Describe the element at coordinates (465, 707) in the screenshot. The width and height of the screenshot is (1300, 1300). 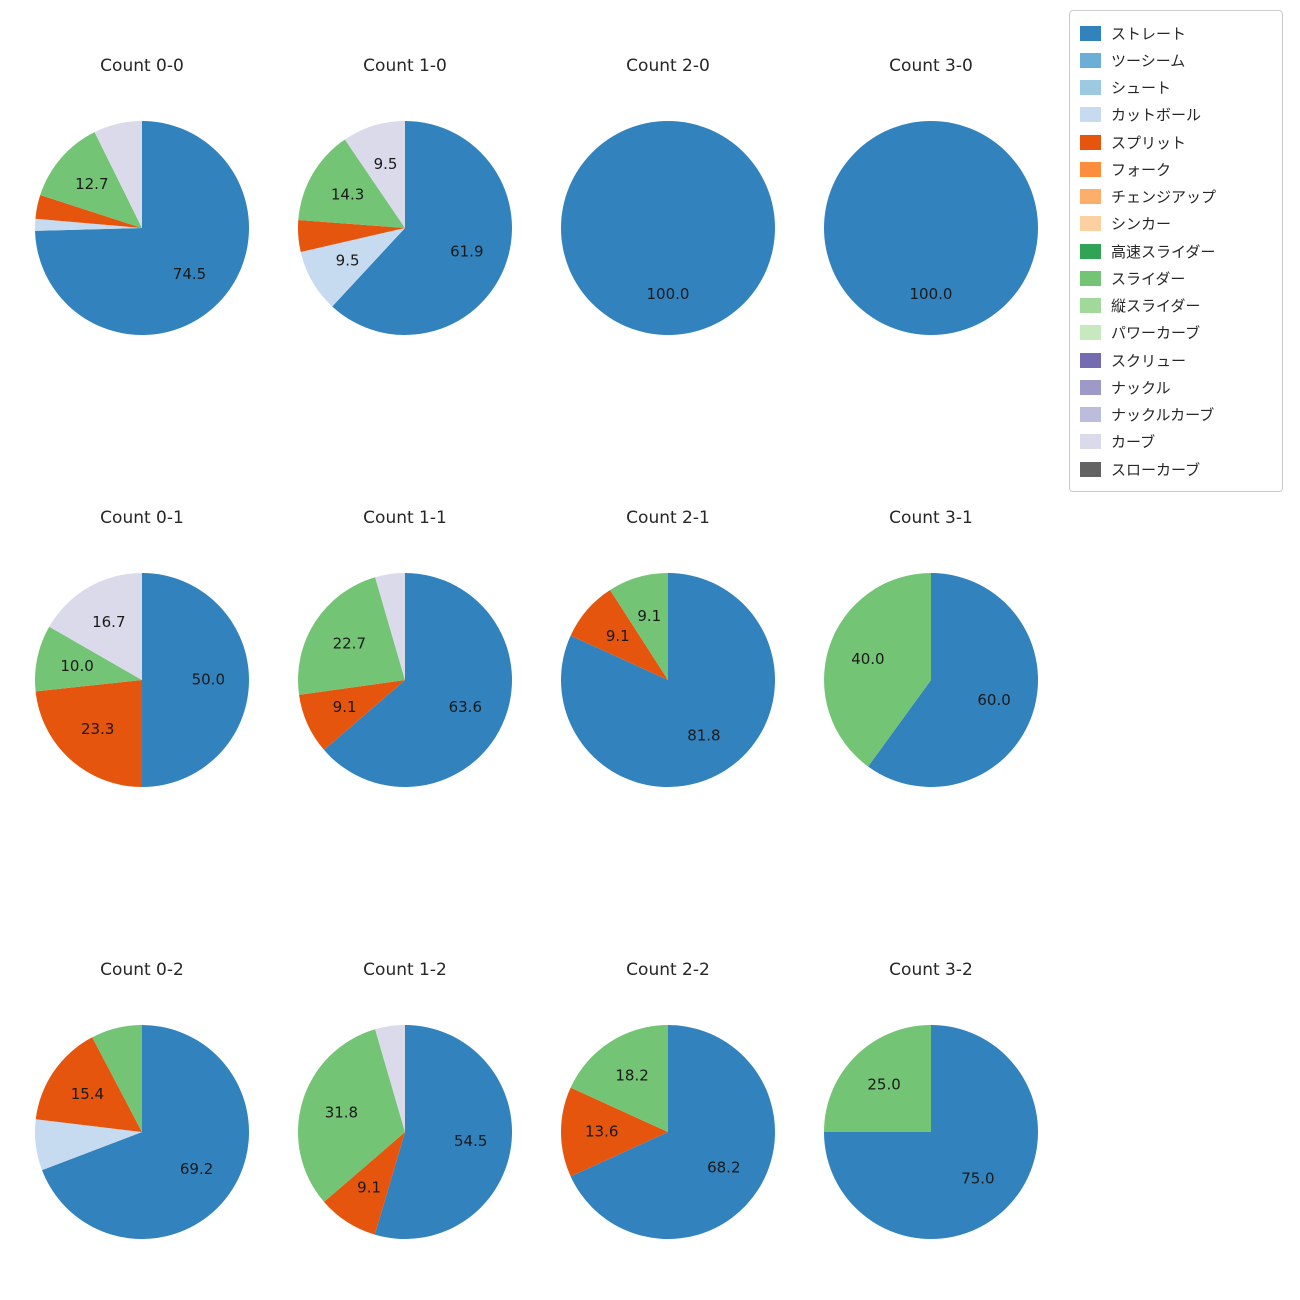
I see `pie-value-label: 63.6` at that location.